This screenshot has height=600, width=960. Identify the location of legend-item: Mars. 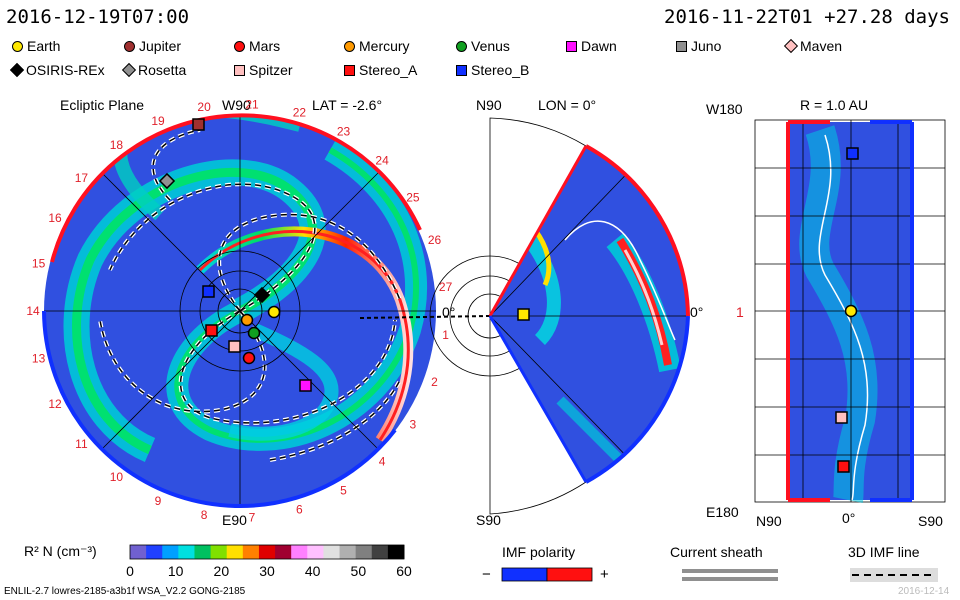
(257, 46).